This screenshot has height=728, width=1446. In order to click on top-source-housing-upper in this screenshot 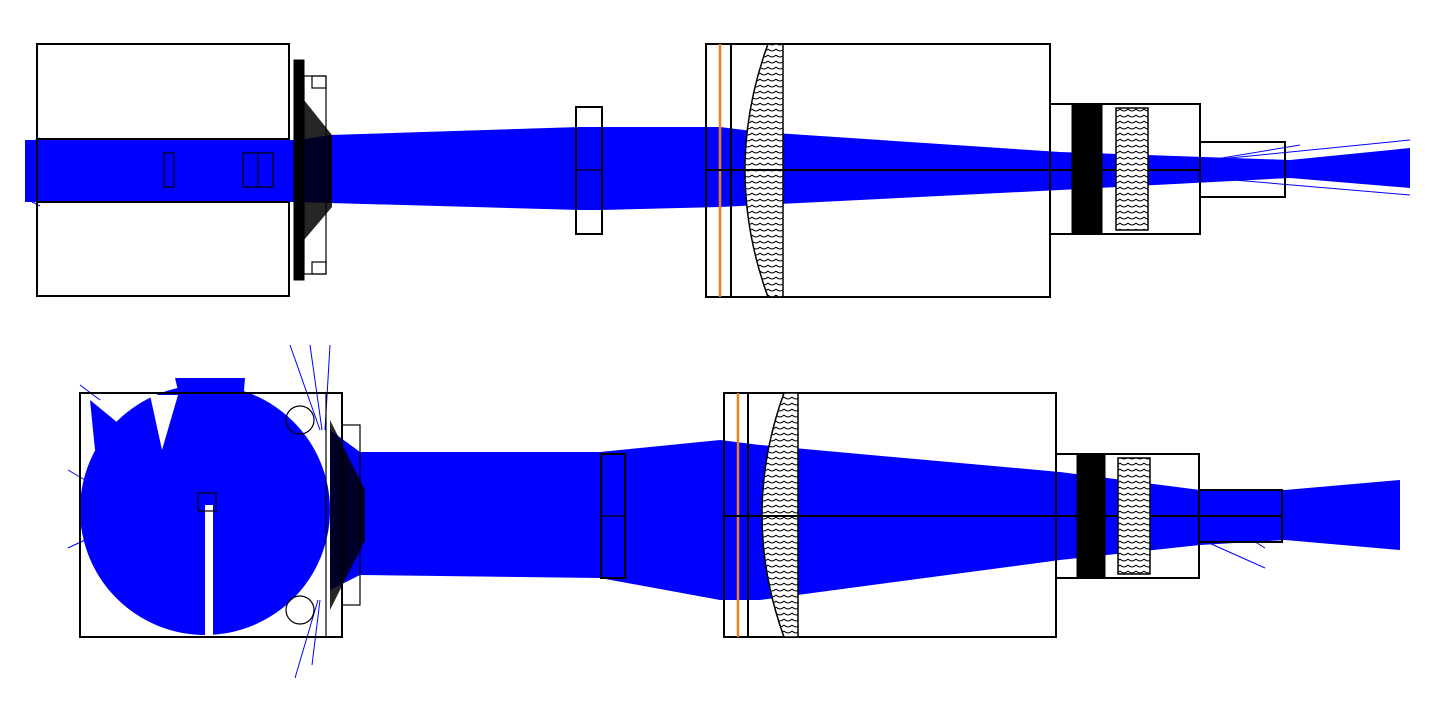, I will do `click(163, 91)`.